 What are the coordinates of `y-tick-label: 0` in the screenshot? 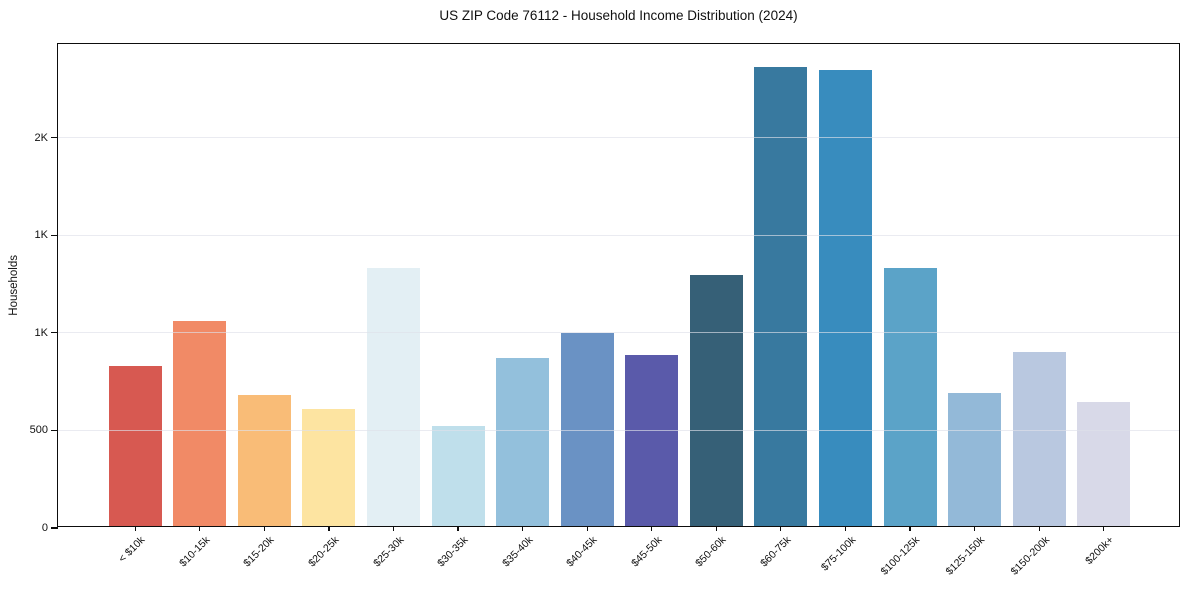 It's located at (44, 528).